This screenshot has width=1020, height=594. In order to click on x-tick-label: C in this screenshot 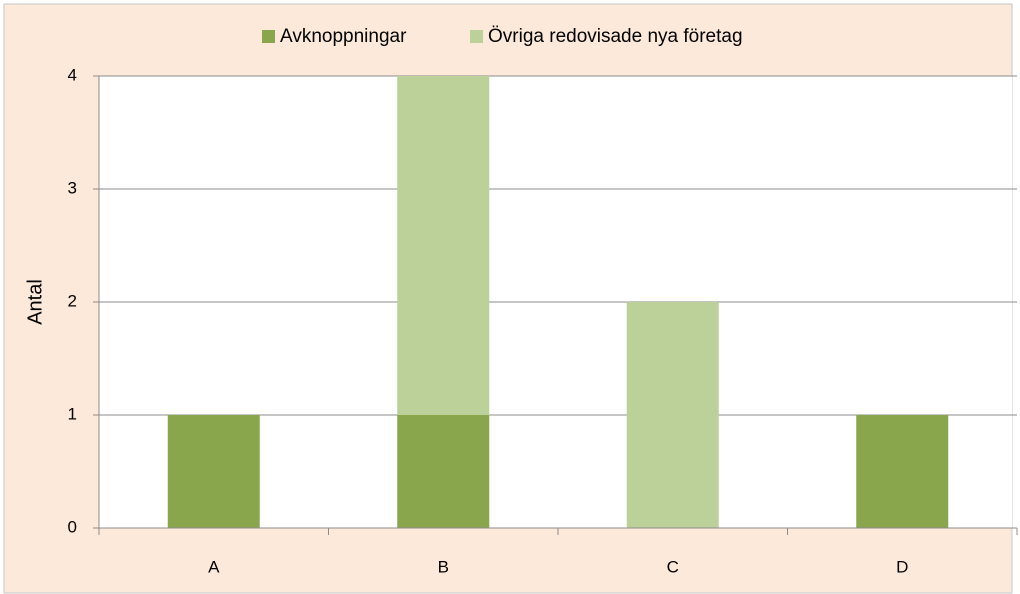, I will do `click(673, 566)`.